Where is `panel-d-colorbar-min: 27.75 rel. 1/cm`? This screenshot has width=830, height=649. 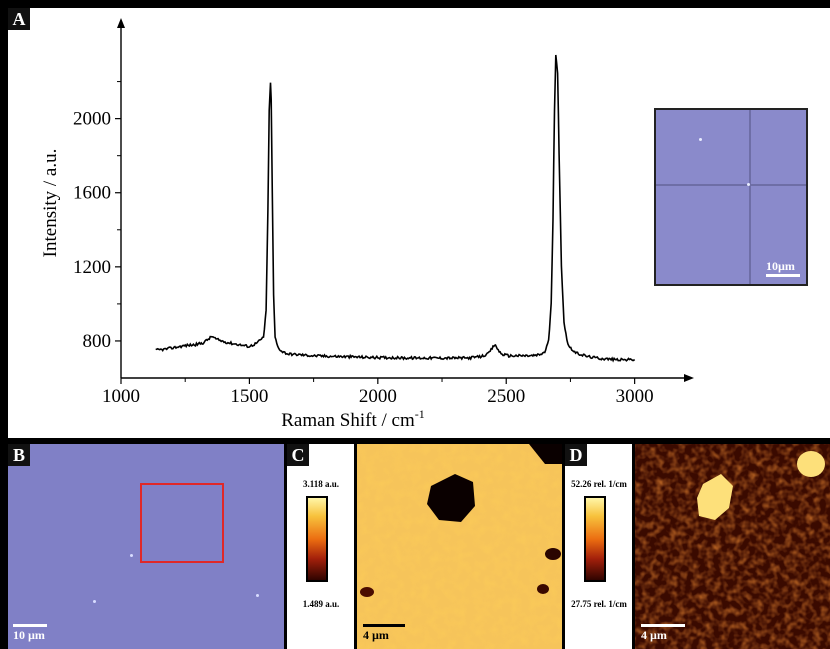 panel-d-colorbar-min: 27.75 rel. 1/cm is located at coordinates (599, 604).